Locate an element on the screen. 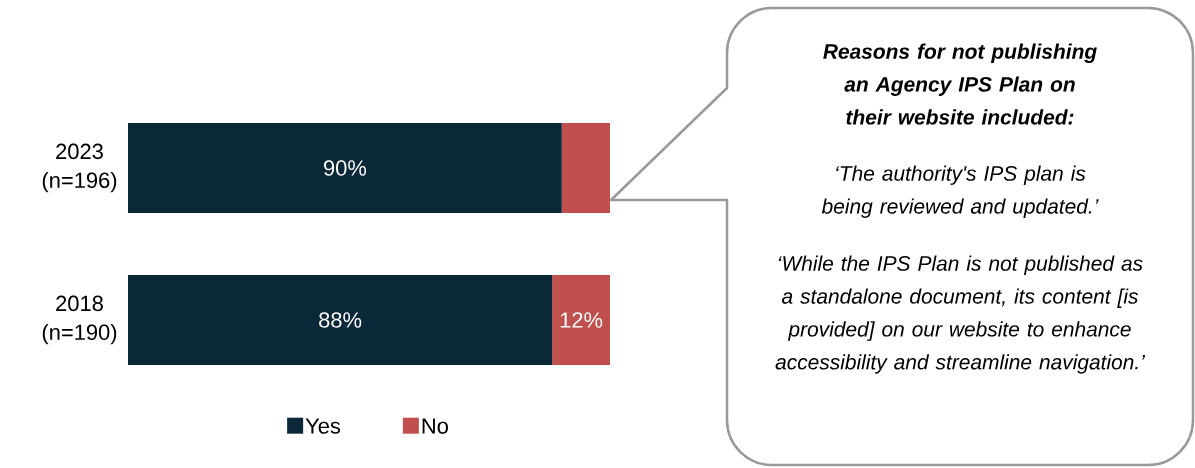 The width and height of the screenshot is (1195, 468). data-label: 88% is located at coordinates (340, 320).